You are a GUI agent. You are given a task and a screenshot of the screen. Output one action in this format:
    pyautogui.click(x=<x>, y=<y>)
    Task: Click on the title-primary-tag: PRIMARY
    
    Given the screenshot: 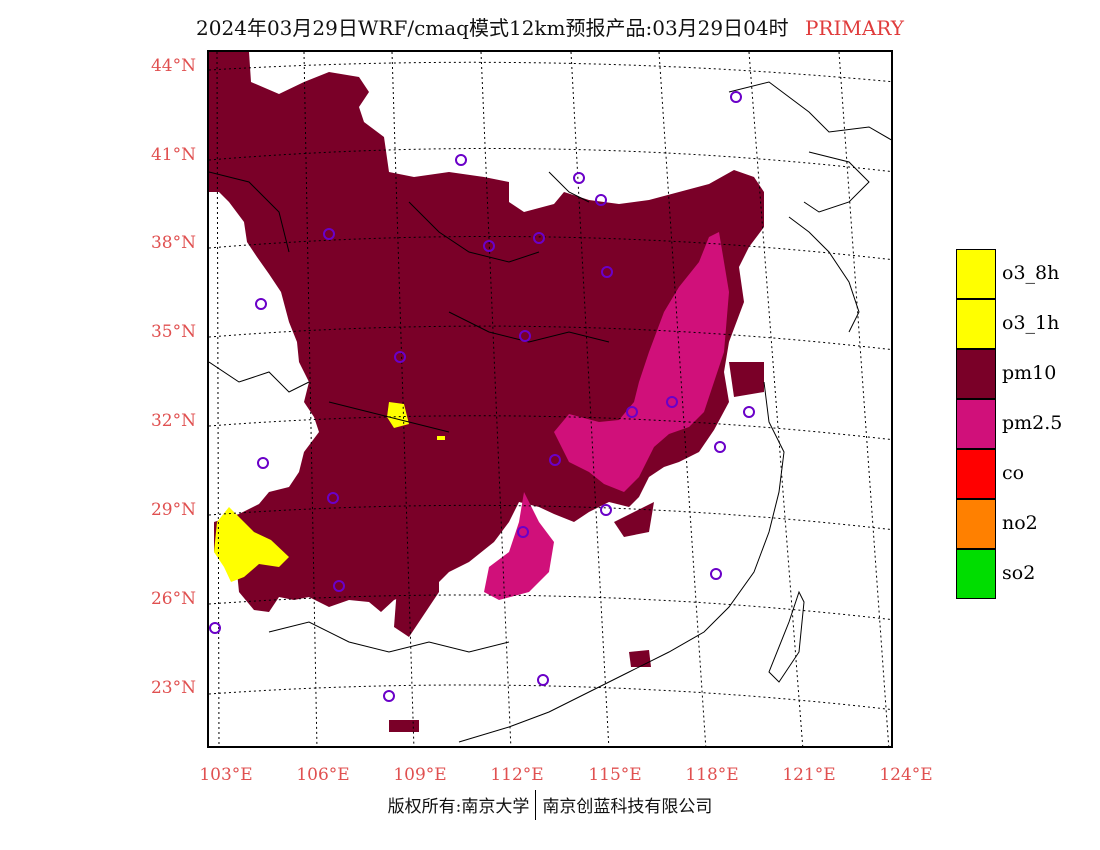 What is the action you would take?
    pyautogui.click(x=854, y=28)
    